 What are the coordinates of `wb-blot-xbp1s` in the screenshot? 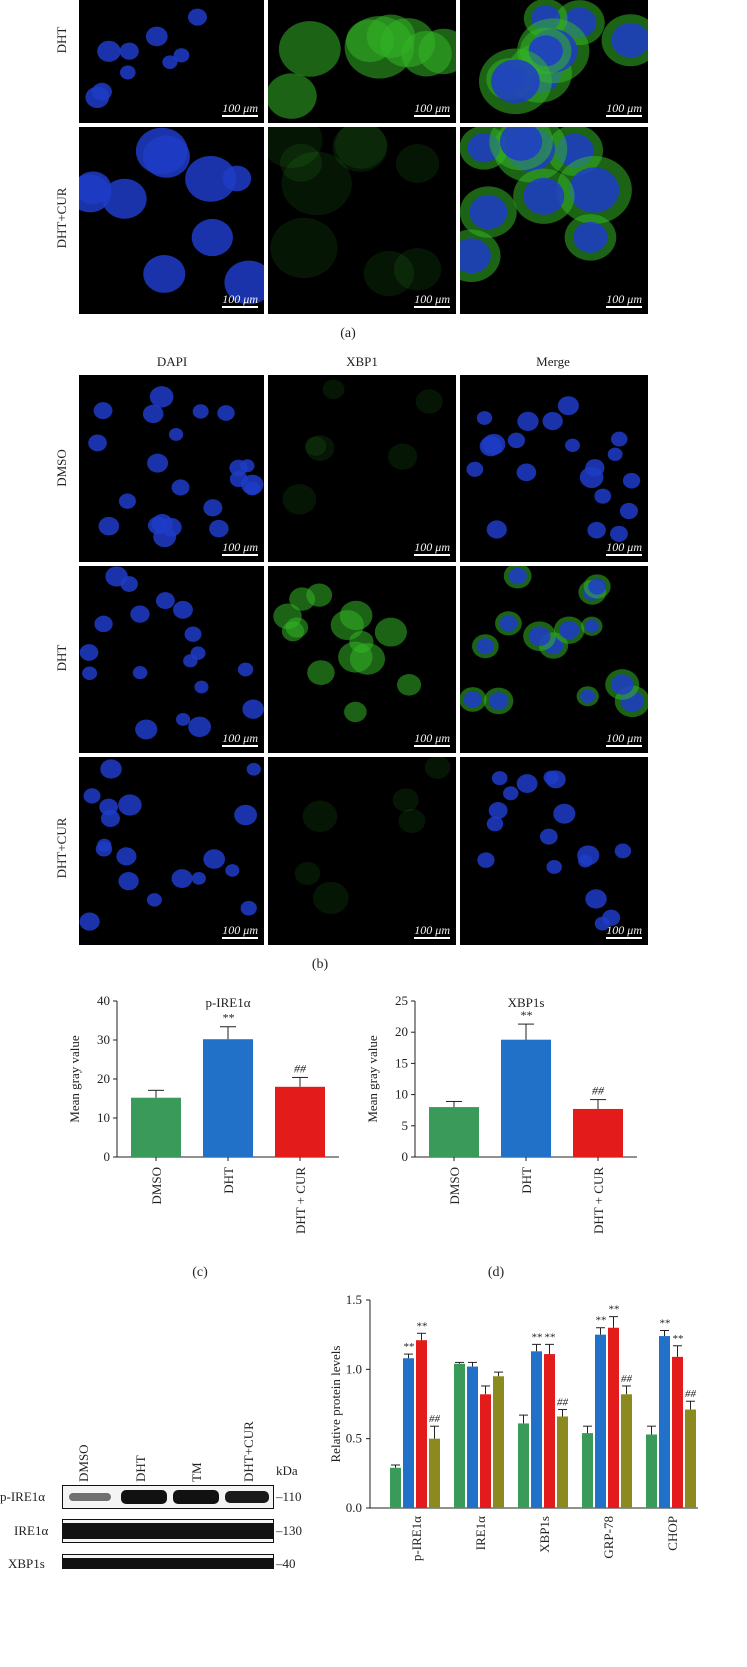 It's located at (168, 1561).